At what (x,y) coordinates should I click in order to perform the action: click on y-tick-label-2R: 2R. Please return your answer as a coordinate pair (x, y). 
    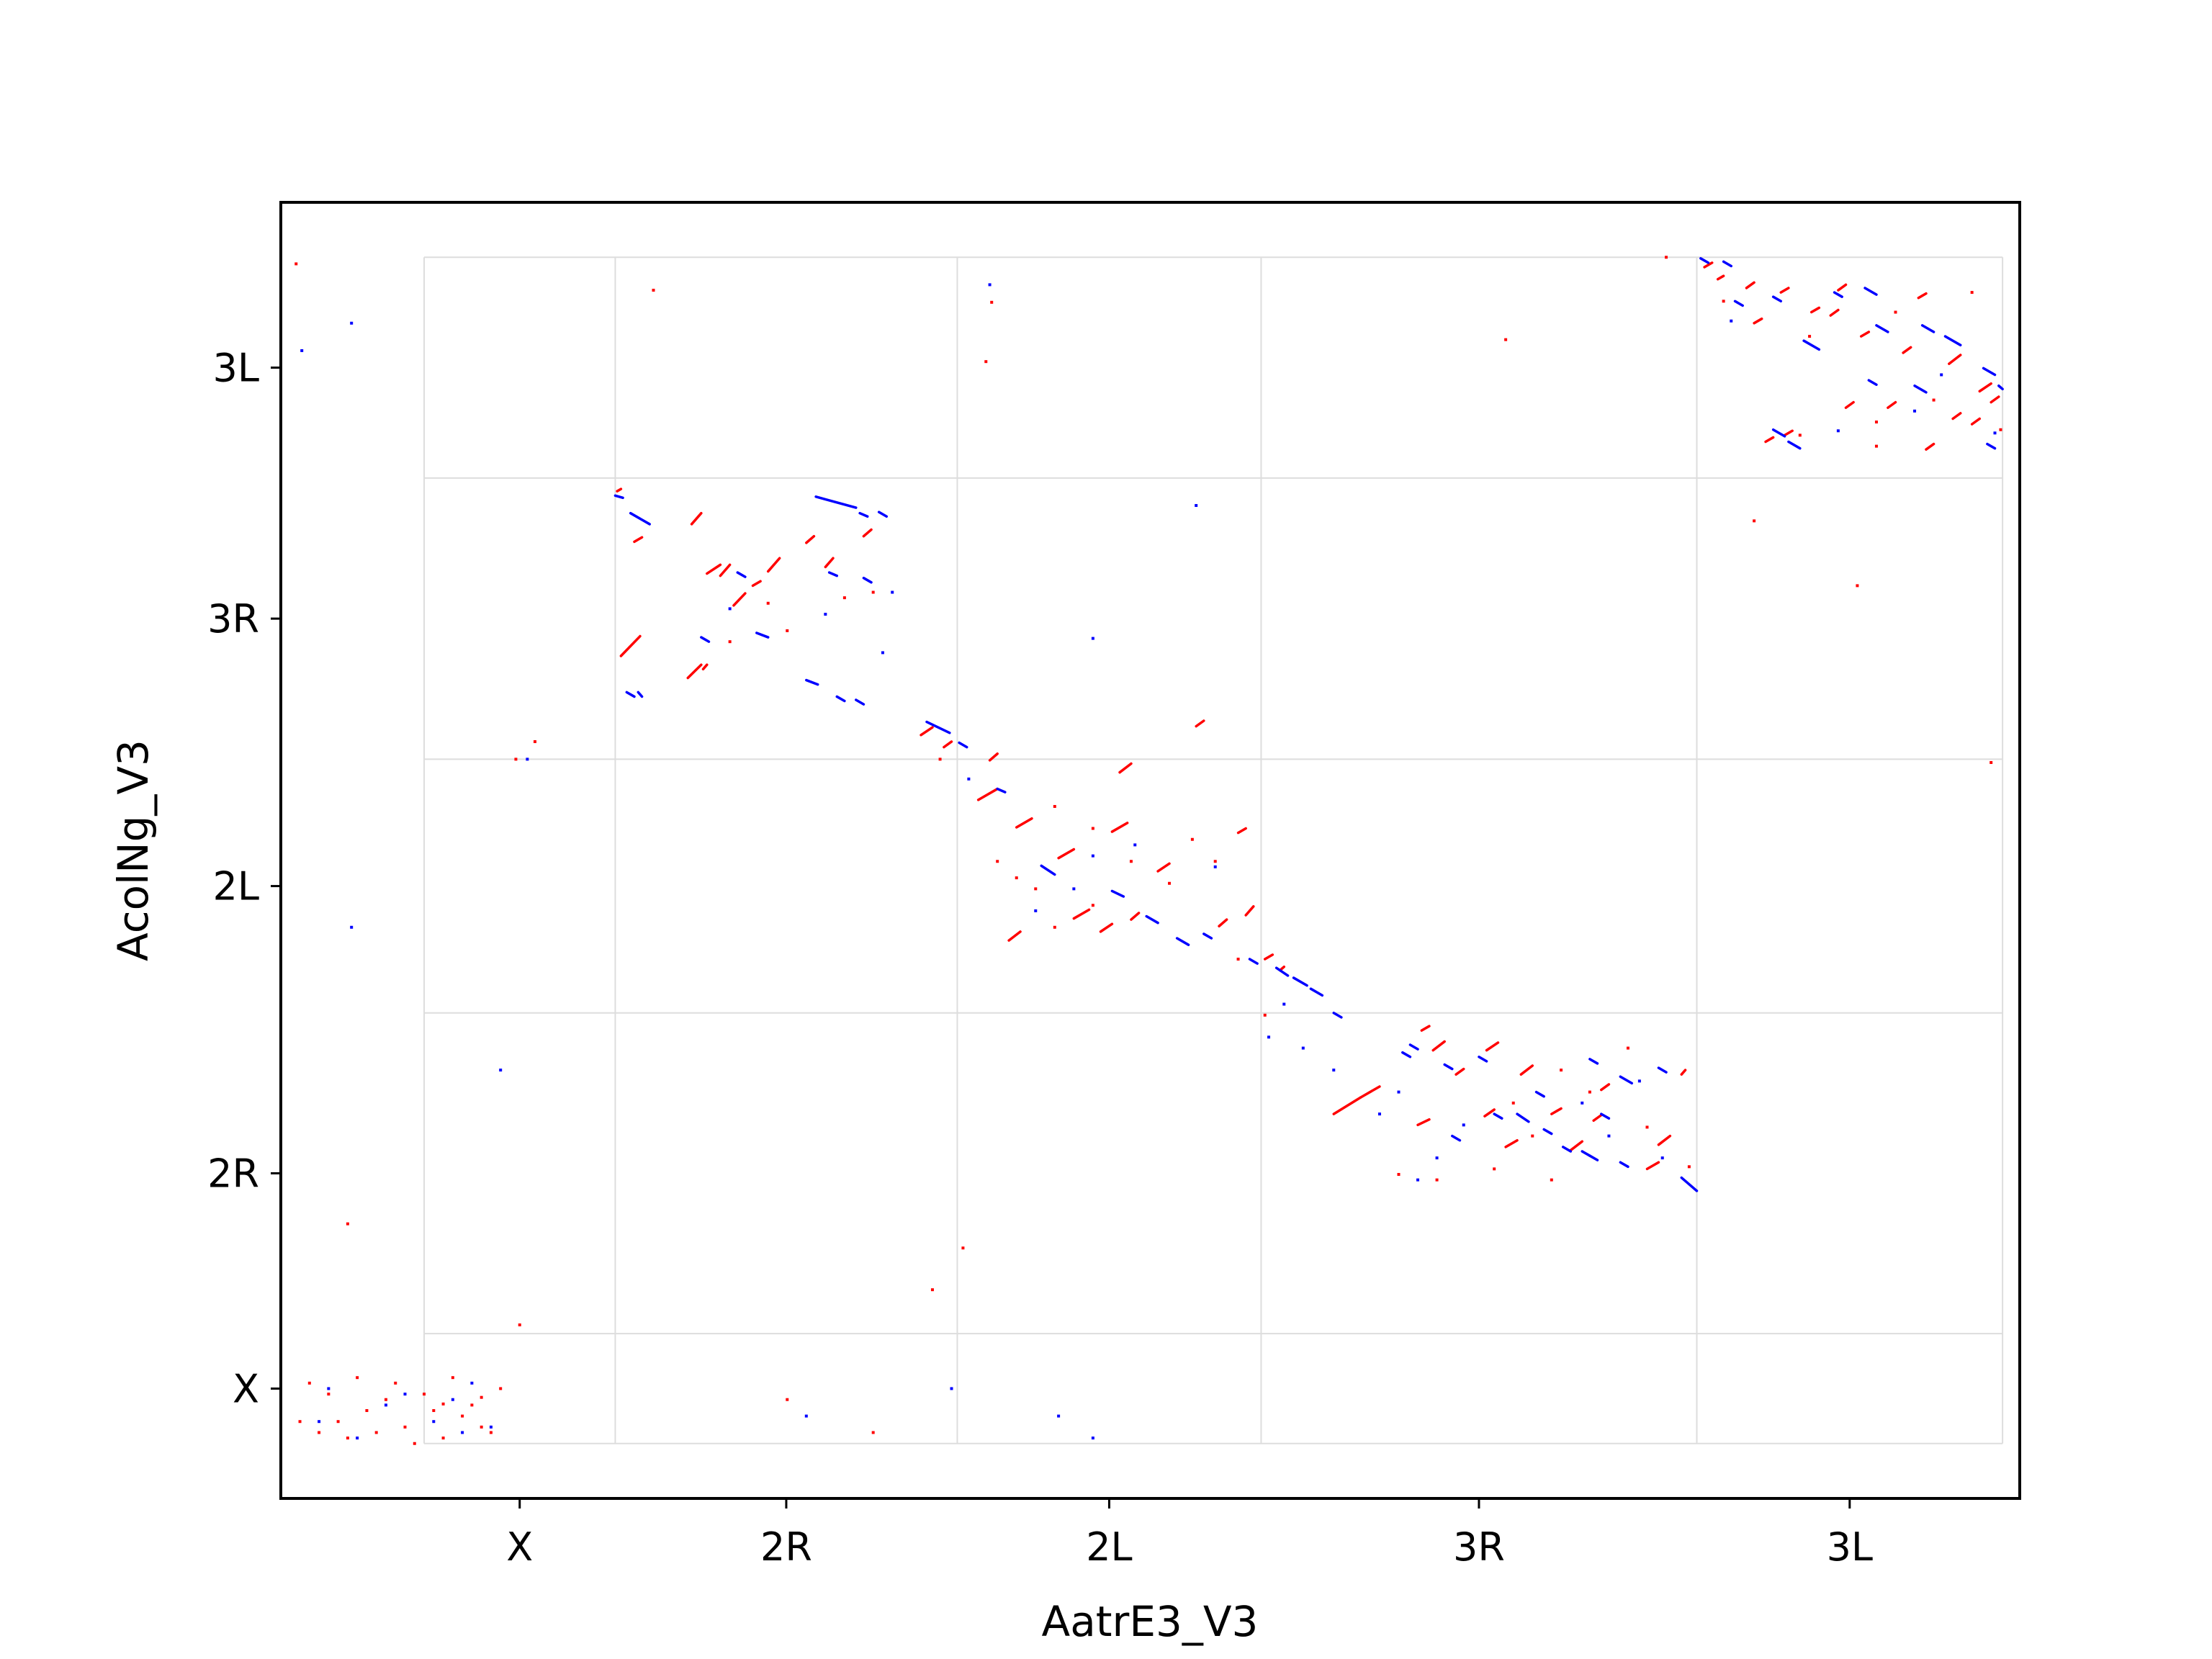
    Looking at the image, I should click on (233, 1173).